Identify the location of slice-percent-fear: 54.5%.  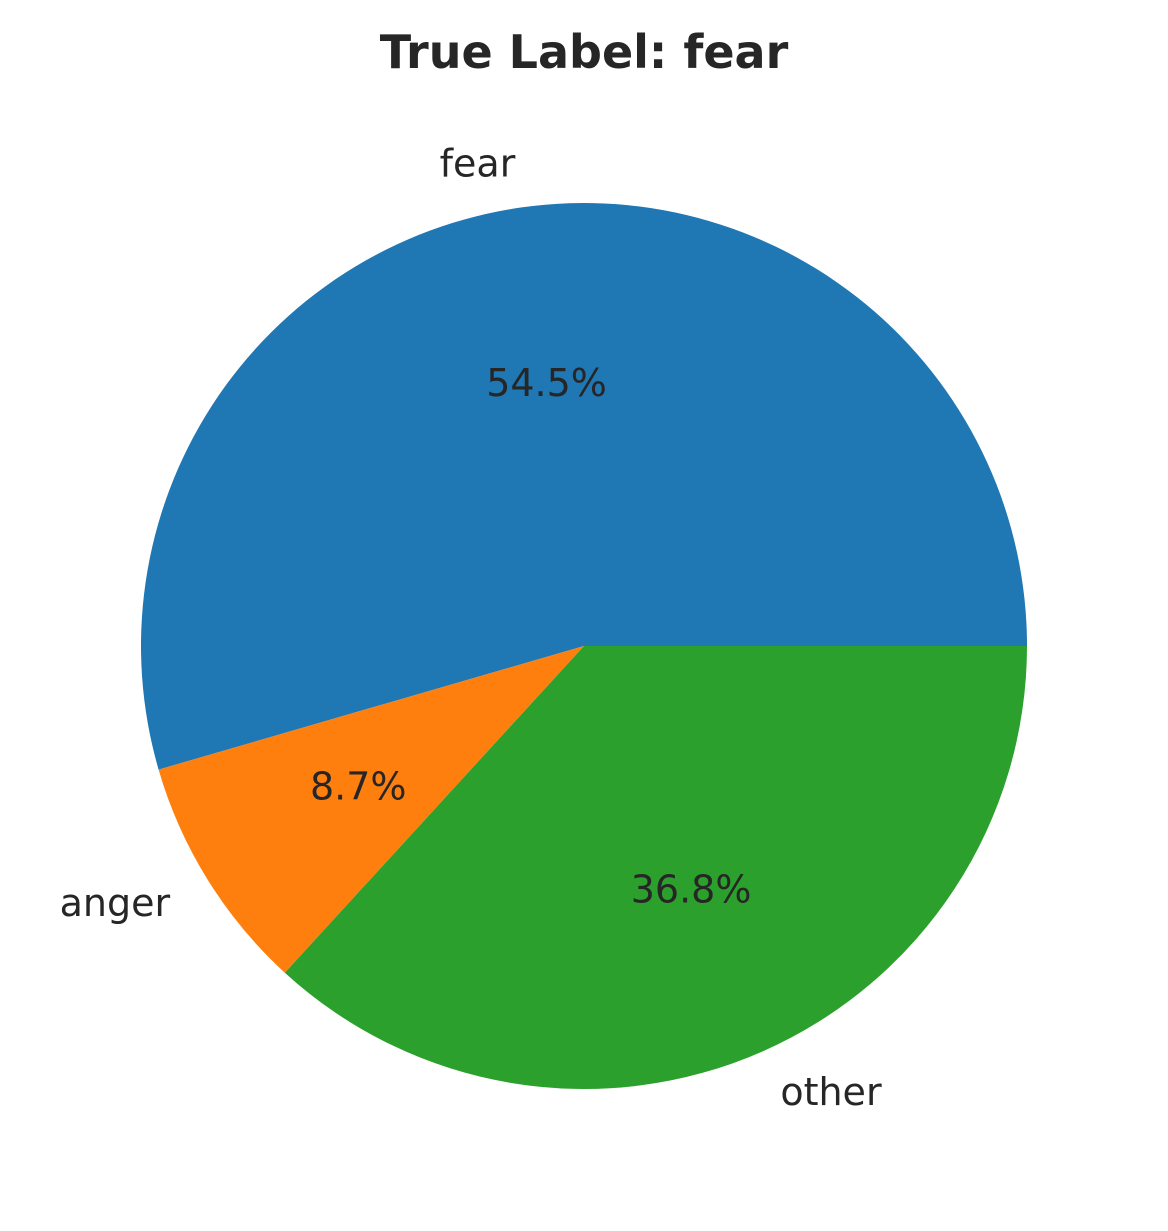
(546, 383).